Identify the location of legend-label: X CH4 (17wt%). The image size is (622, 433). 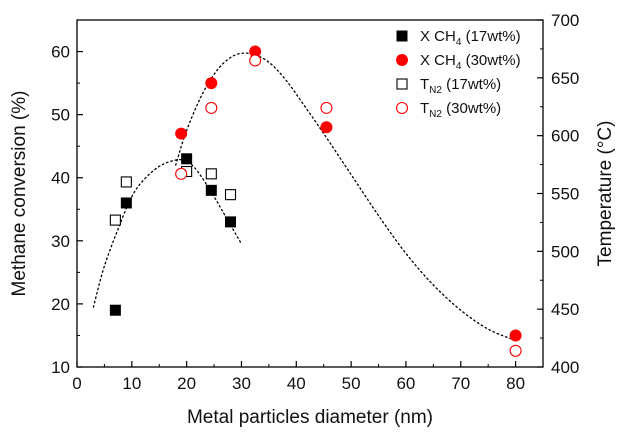
(470, 38).